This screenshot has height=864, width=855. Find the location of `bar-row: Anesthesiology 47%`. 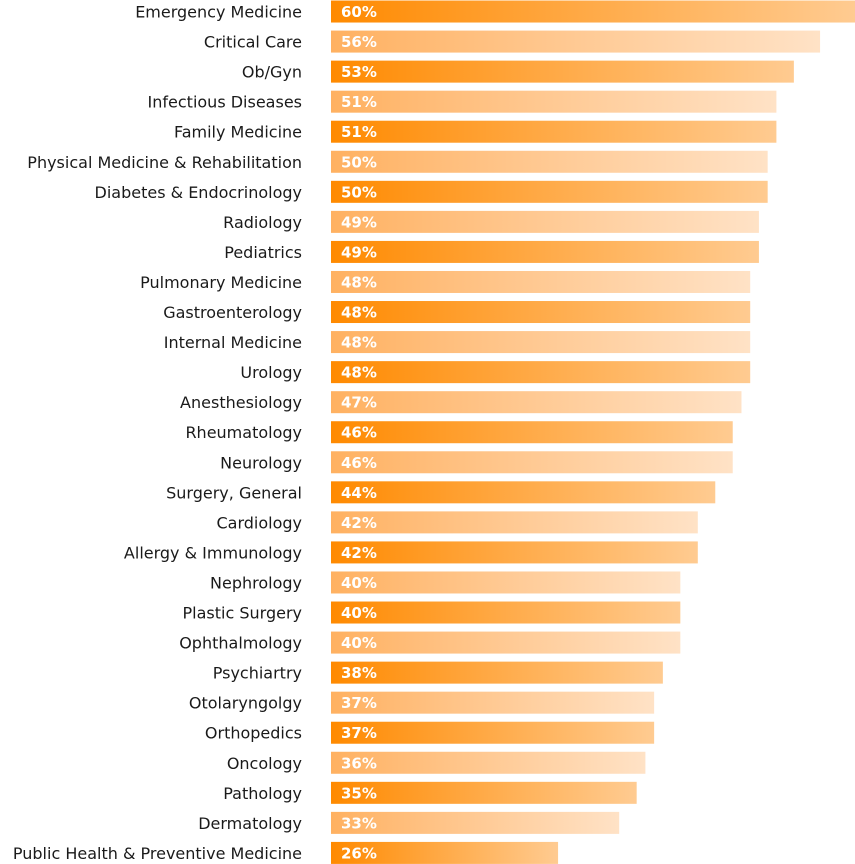

bar-row: Anesthesiology 47% is located at coordinates (461, 402).